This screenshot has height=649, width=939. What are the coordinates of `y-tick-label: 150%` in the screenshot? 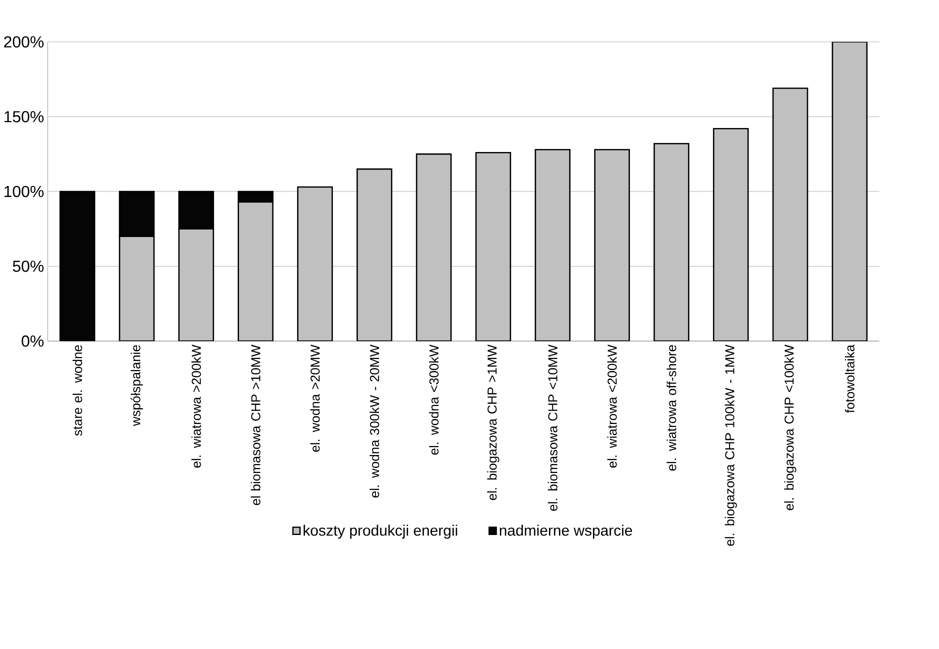 It's located at (24, 116).